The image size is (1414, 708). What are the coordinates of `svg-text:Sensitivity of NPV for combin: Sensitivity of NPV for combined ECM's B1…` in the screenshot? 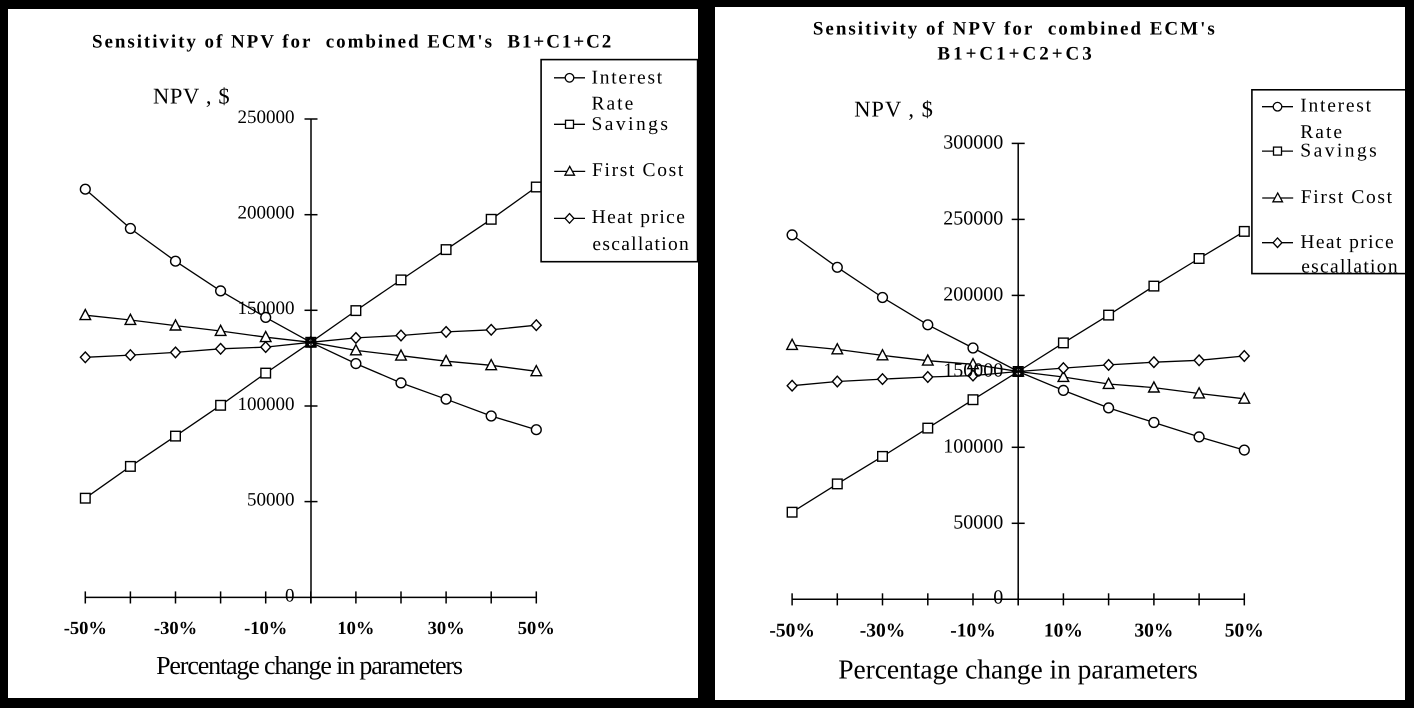 It's located at (352, 41).